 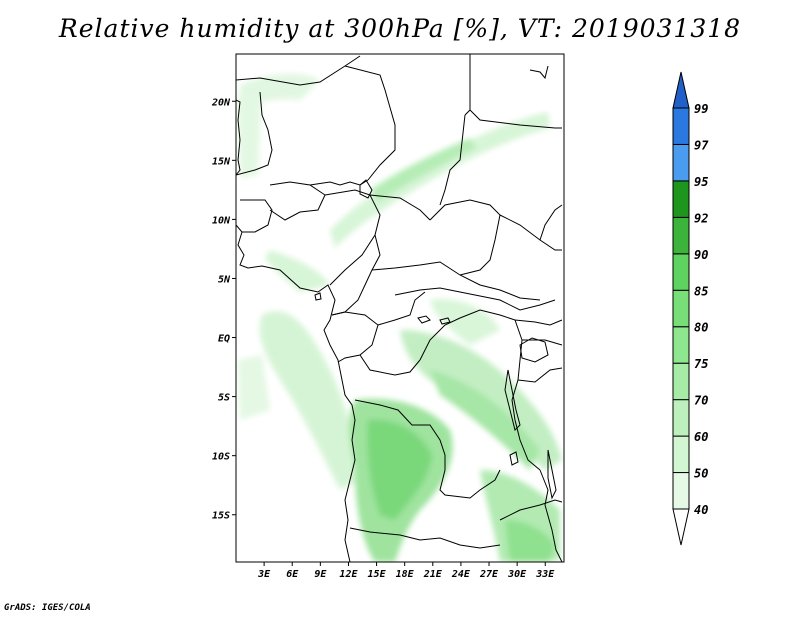 What do you see at coordinates (355, 337) in the screenshot?
I see `border-gabon` at bounding box center [355, 337].